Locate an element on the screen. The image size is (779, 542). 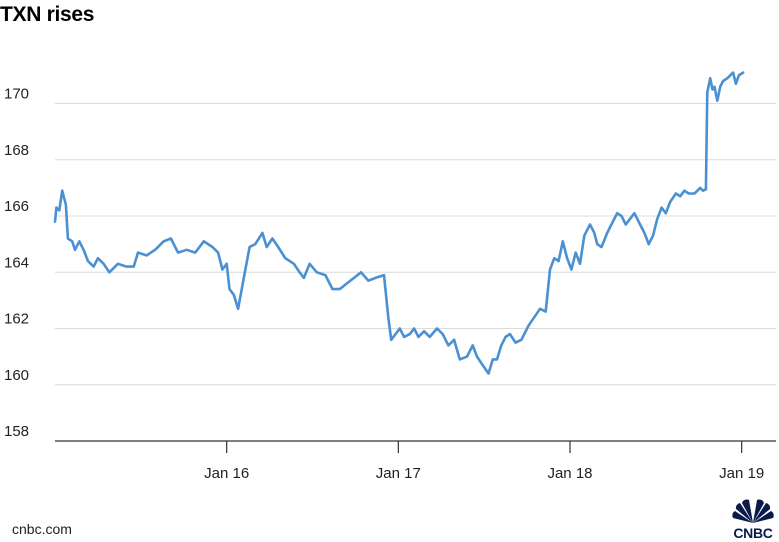
y-tick-label: 158 is located at coordinates (16, 431).